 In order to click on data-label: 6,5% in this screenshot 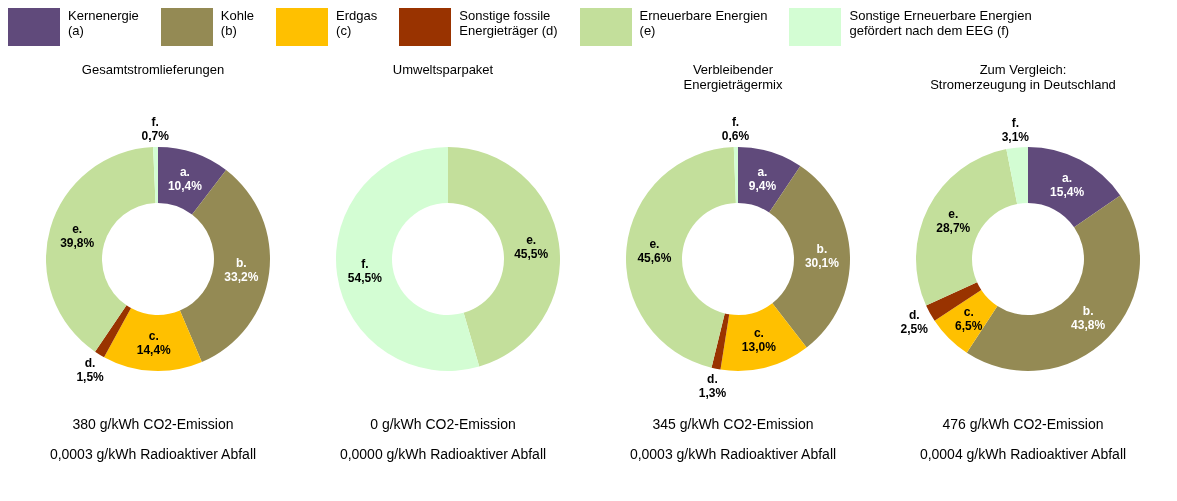, I will do `click(969, 325)`.